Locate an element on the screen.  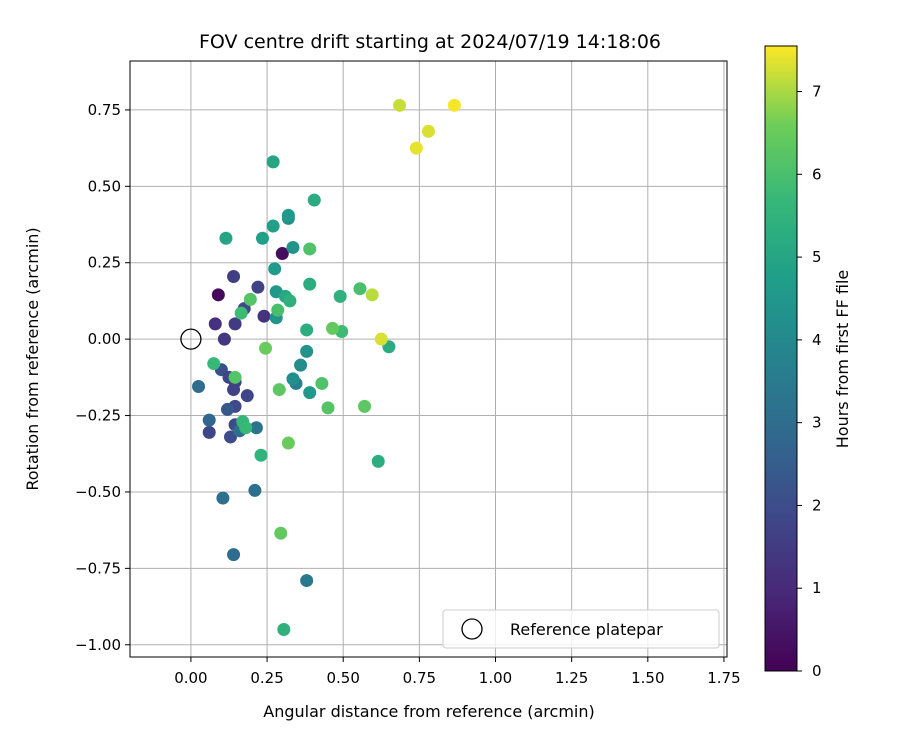
x-tick-label: 0.50 is located at coordinates (343, 678).